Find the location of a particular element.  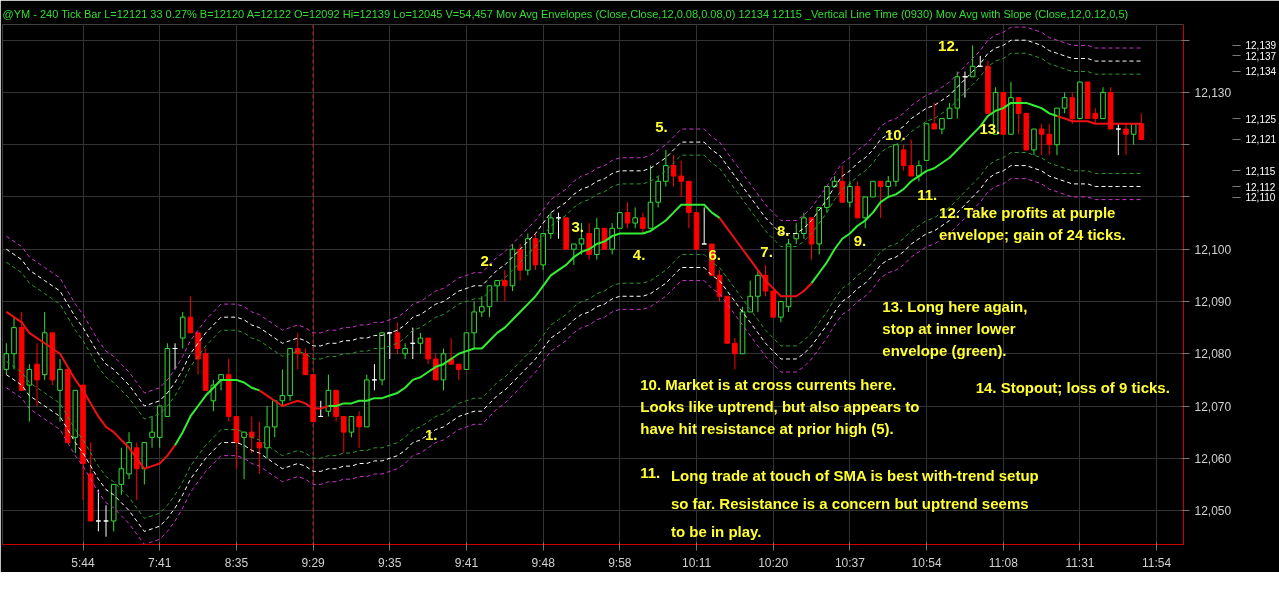

annotation: 14. Stopout; loss of 9 ticks. is located at coordinates (1072, 388).